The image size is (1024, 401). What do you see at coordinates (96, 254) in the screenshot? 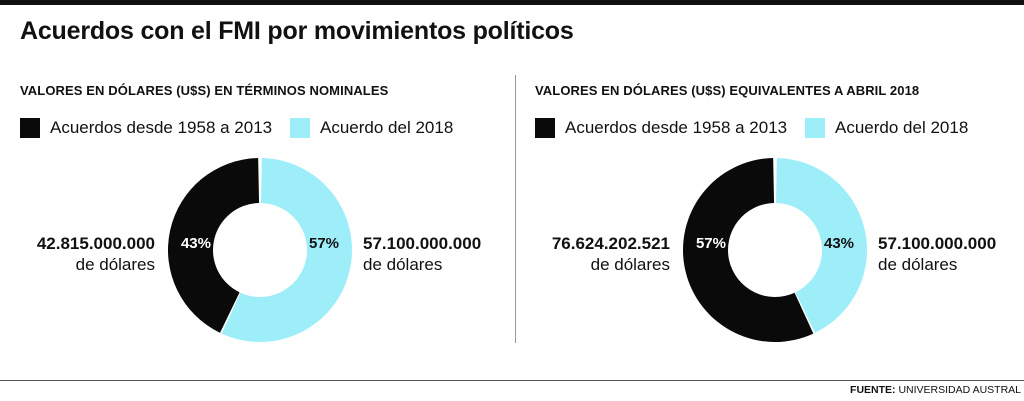
I see `value-label-historic: 42.815.000.000 de dólares` at bounding box center [96, 254].